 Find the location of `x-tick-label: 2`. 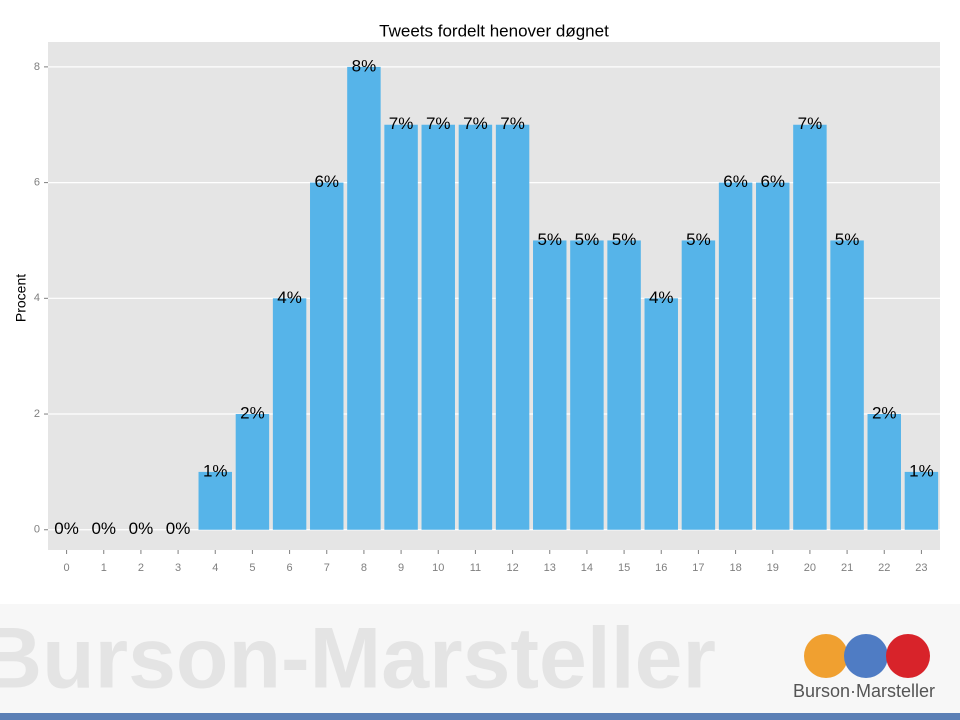

x-tick-label: 2 is located at coordinates (141, 568).